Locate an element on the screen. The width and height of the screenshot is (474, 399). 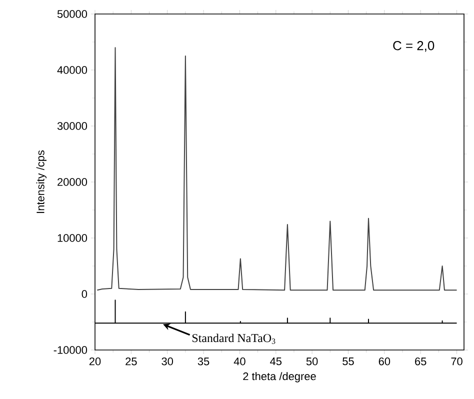
y-tick-label: 40000 is located at coordinates (72, 70).